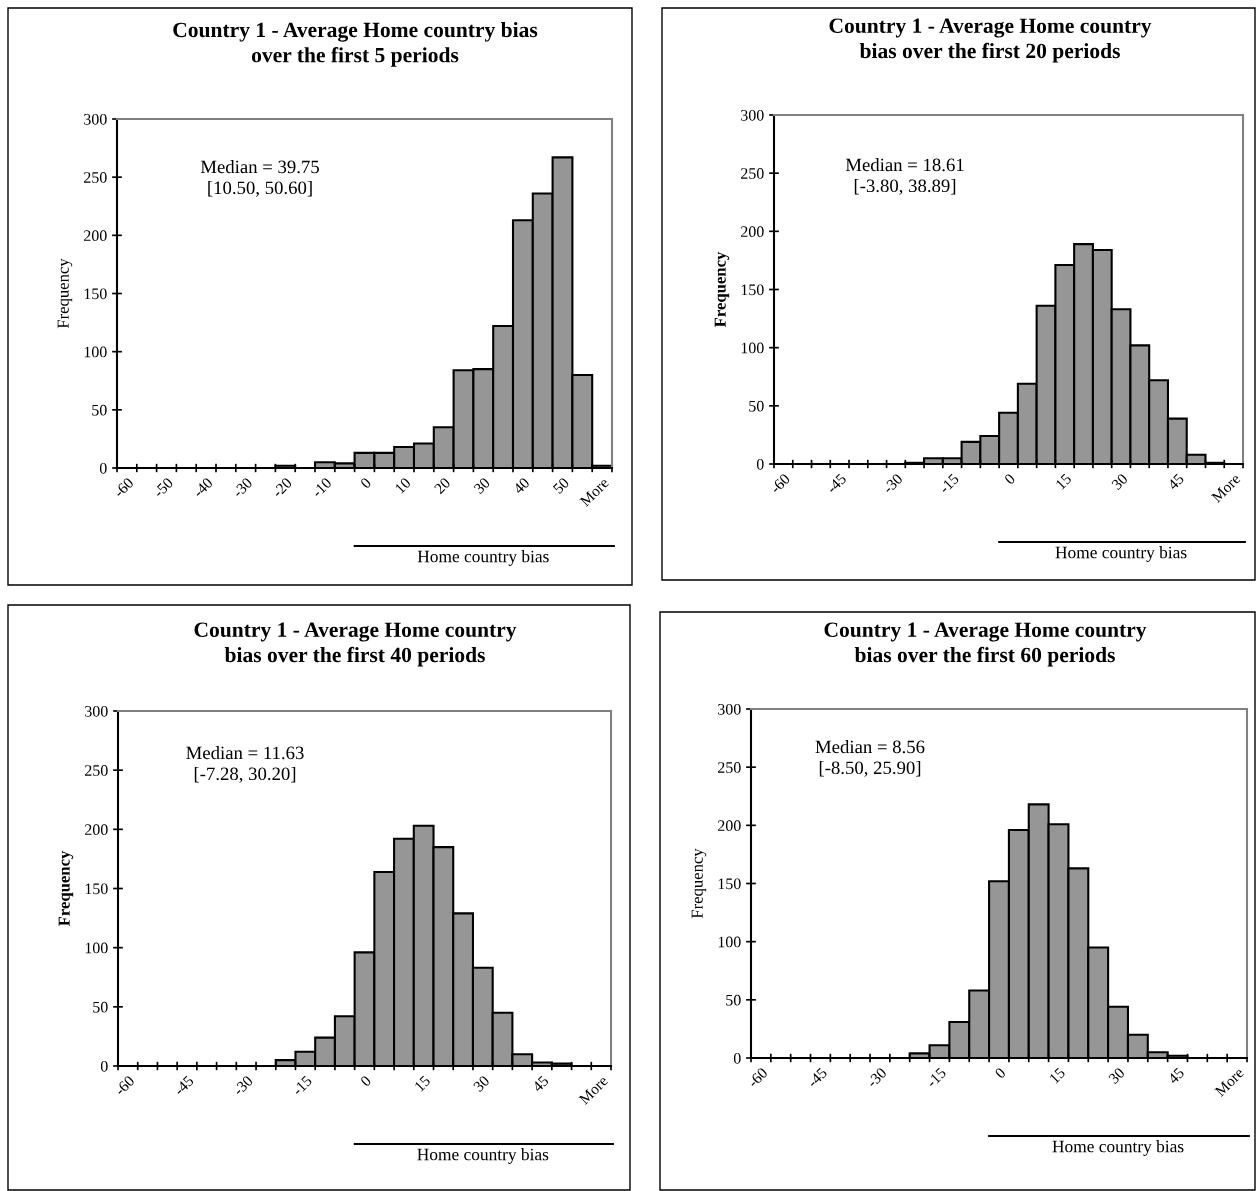  Describe the element at coordinates (561, 486) in the screenshot. I see `x-tick-label: 50` at that location.